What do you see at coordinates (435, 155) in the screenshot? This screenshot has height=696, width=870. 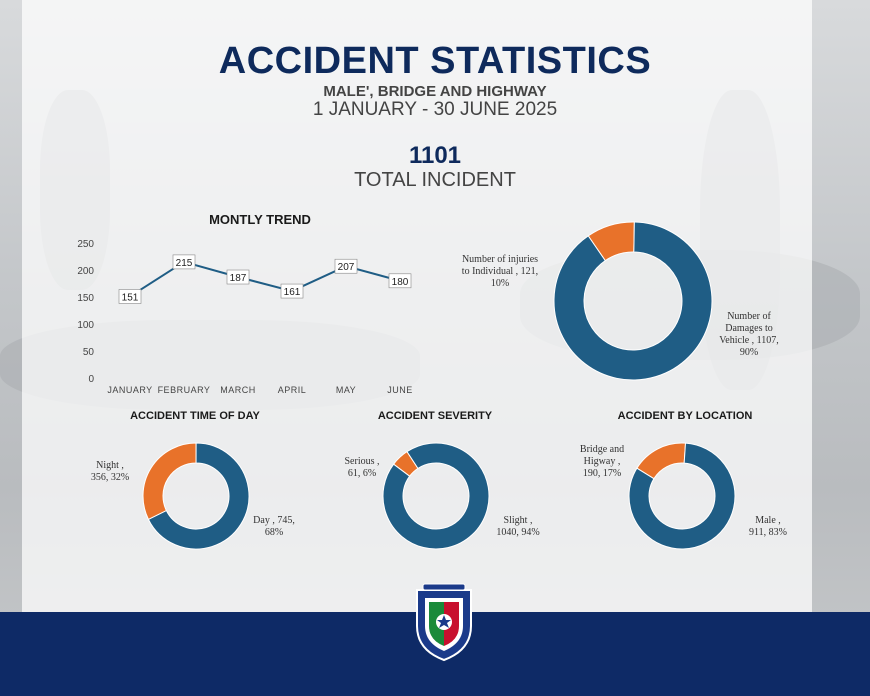 I see `total-incident-value: 1101` at bounding box center [435, 155].